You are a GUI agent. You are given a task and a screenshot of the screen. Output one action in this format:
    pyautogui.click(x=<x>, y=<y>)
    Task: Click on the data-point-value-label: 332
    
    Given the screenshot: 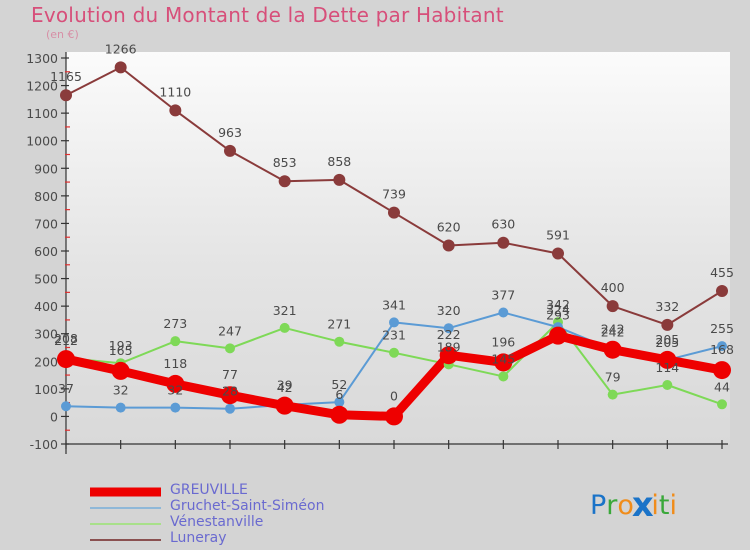 What is the action you would take?
    pyautogui.click(x=667, y=306)
    